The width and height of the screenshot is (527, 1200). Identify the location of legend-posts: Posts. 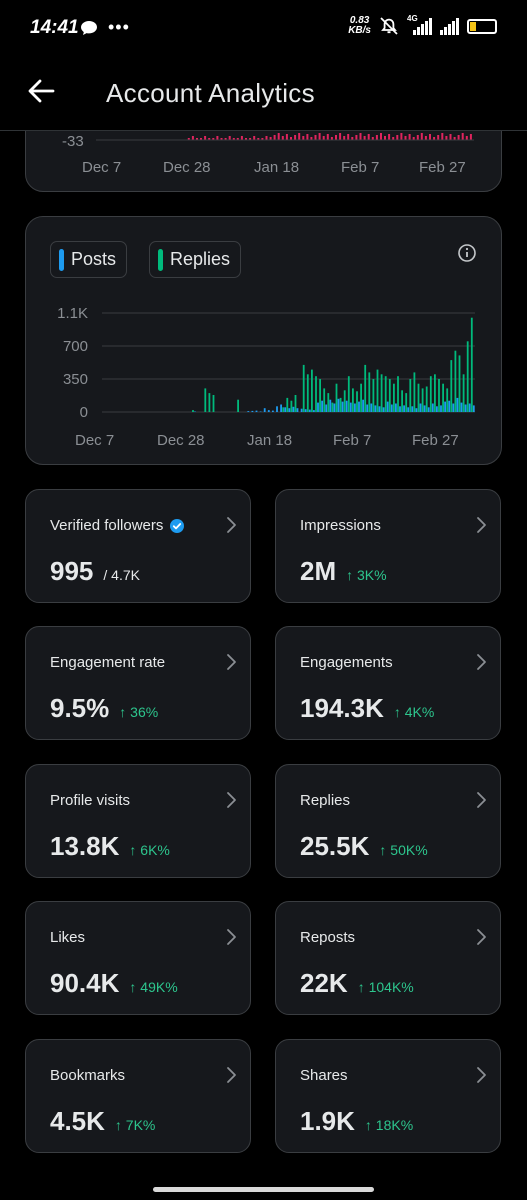
(89, 259).